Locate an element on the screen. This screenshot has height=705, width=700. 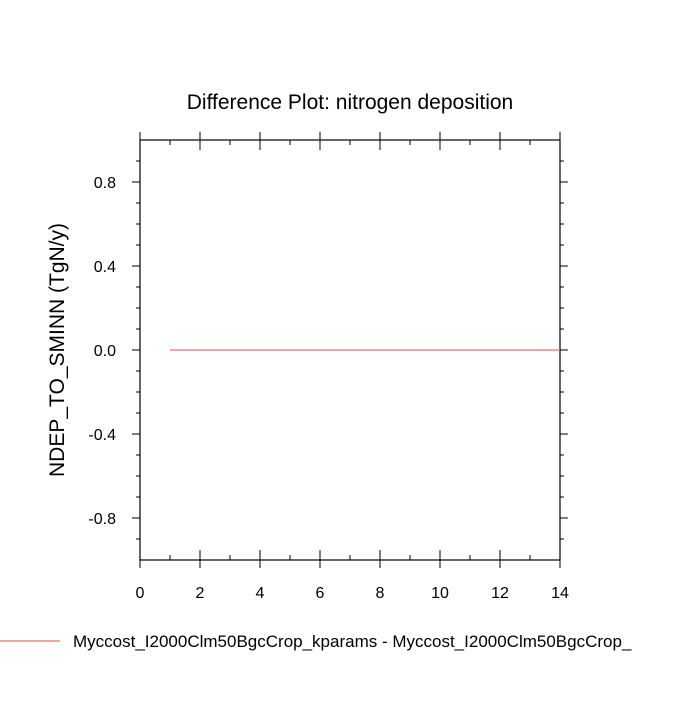
x-tick-label: 4 is located at coordinates (260, 593).